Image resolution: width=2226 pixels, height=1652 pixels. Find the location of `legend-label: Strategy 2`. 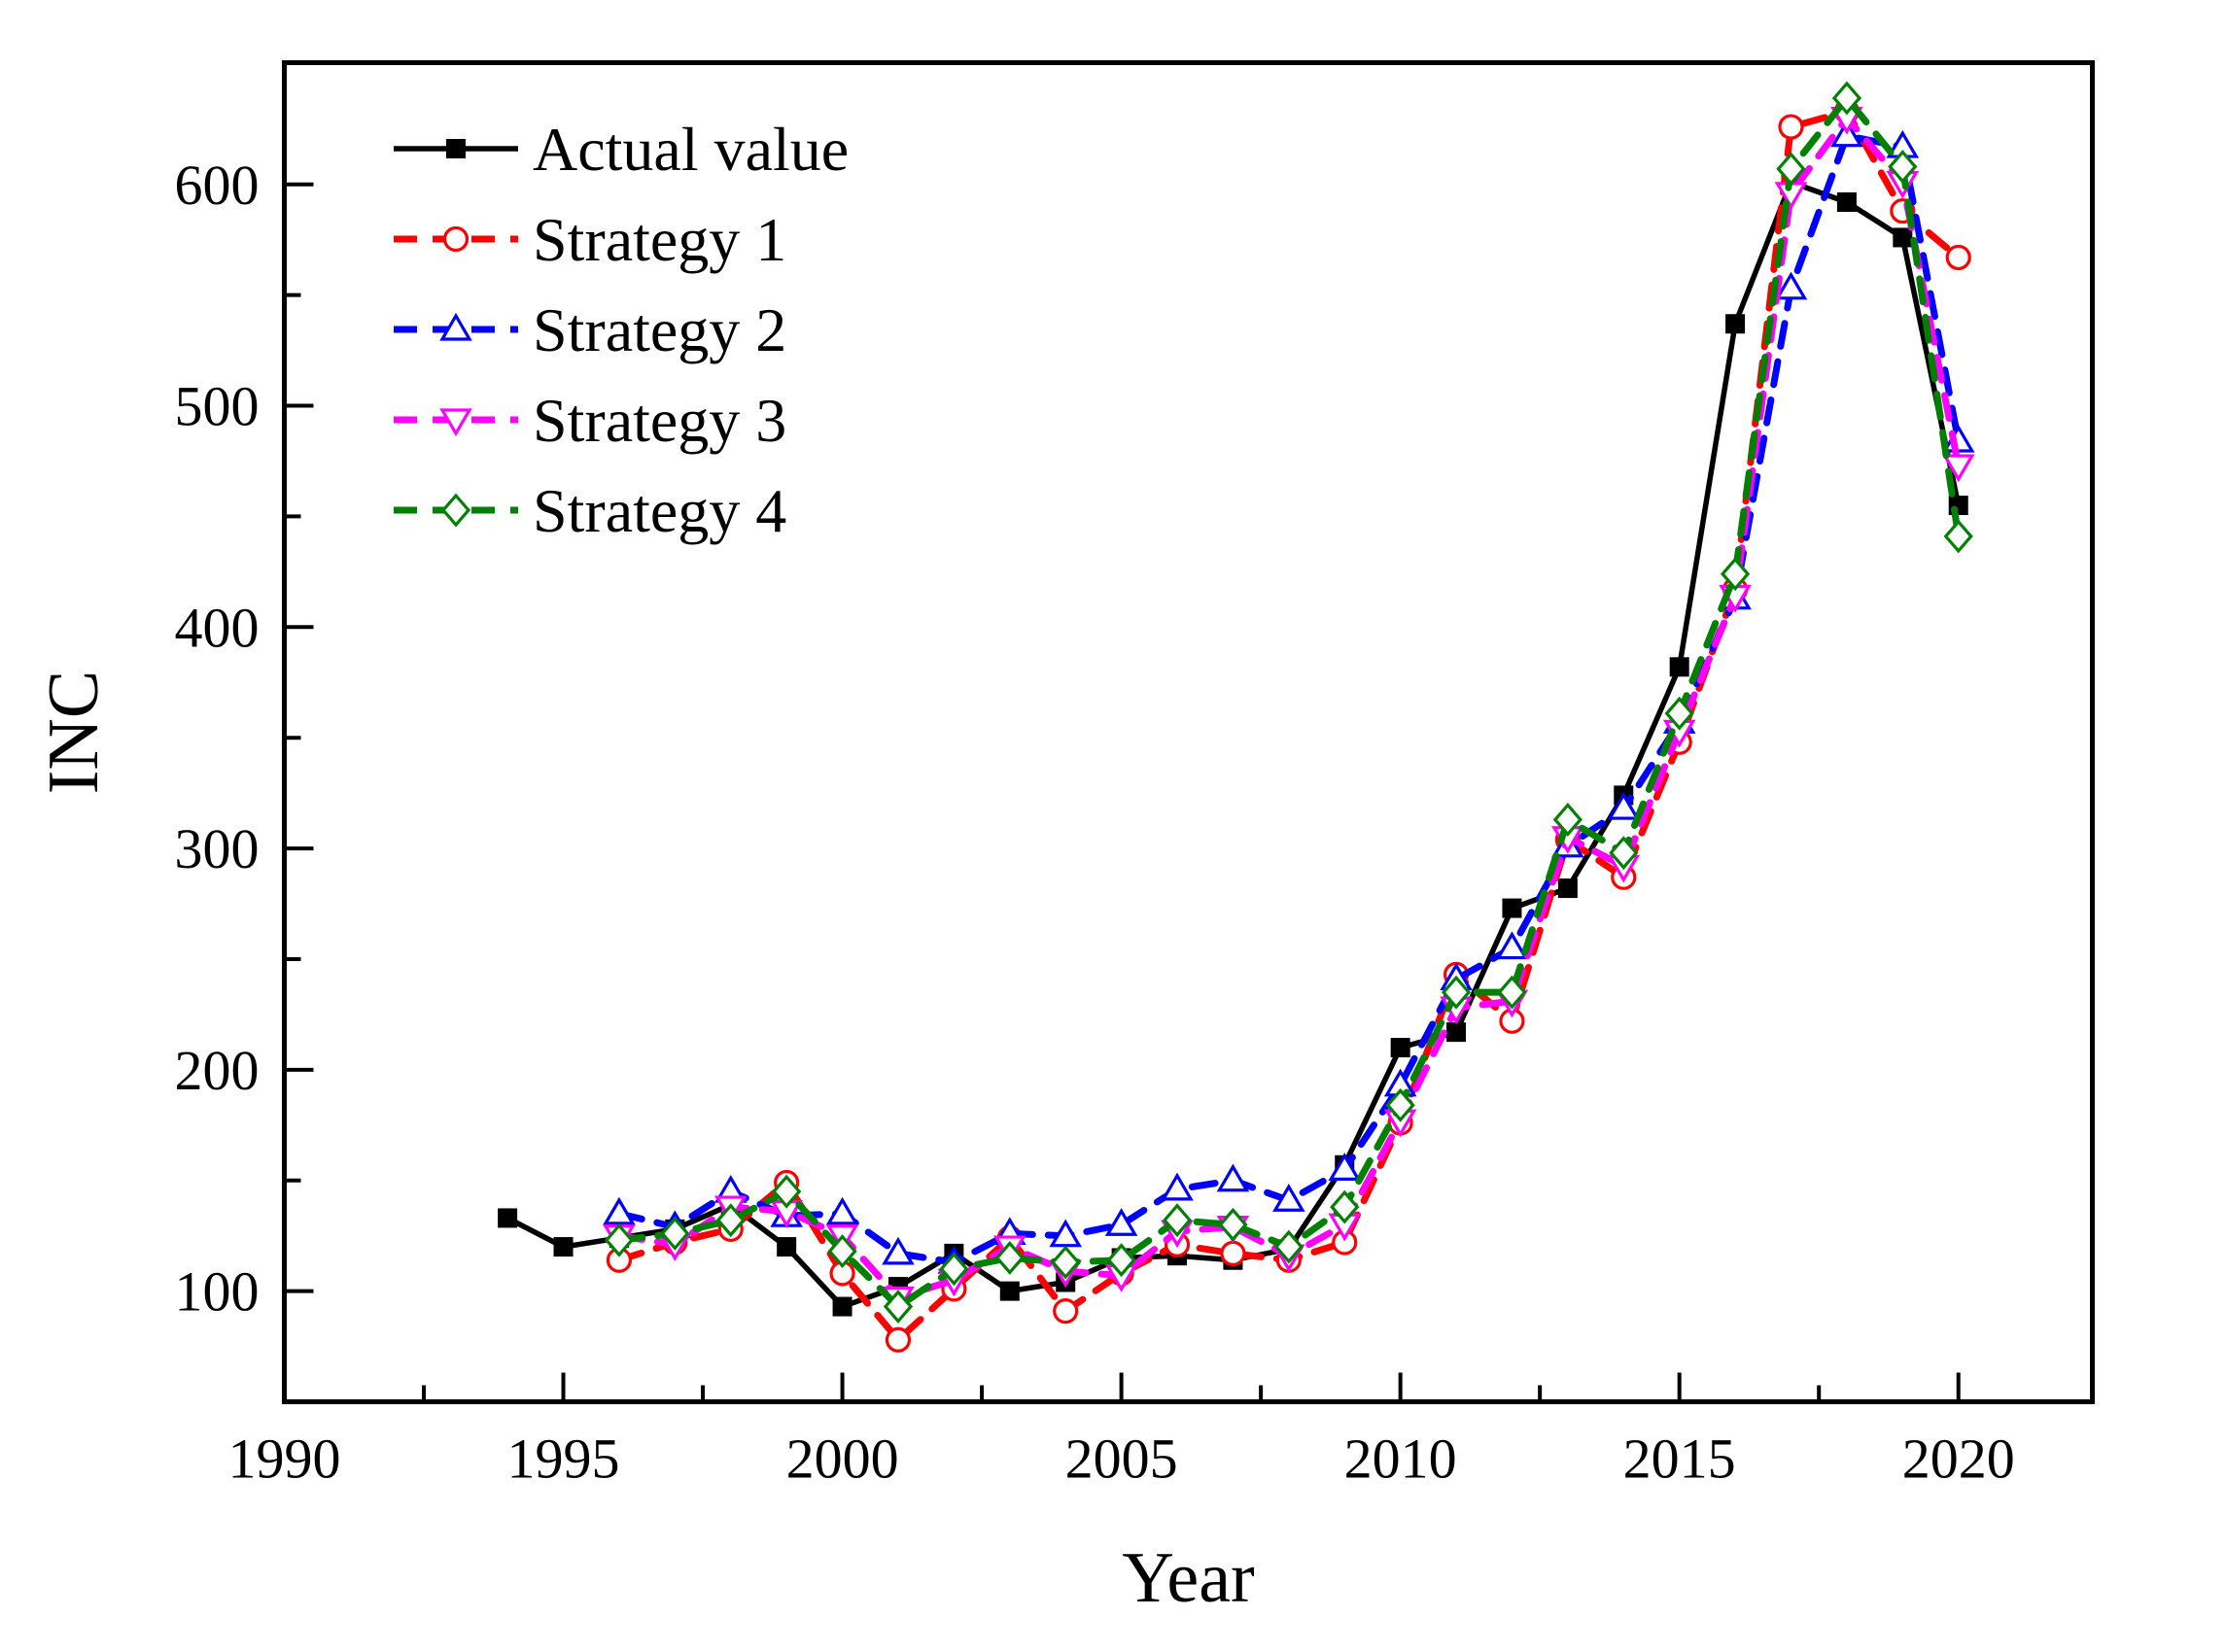

legend-label: Strategy 2 is located at coordinates (659, 330).